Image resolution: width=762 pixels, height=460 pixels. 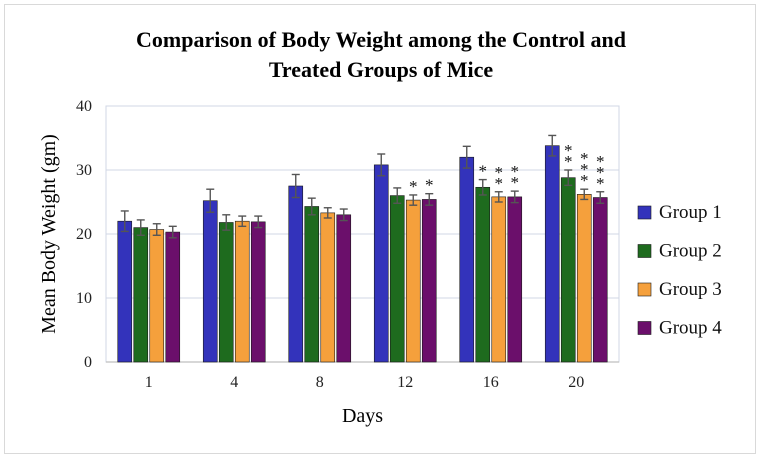 I want to click on chart-title-line: Treated Groups of Mice, so click(x=381, y=69).